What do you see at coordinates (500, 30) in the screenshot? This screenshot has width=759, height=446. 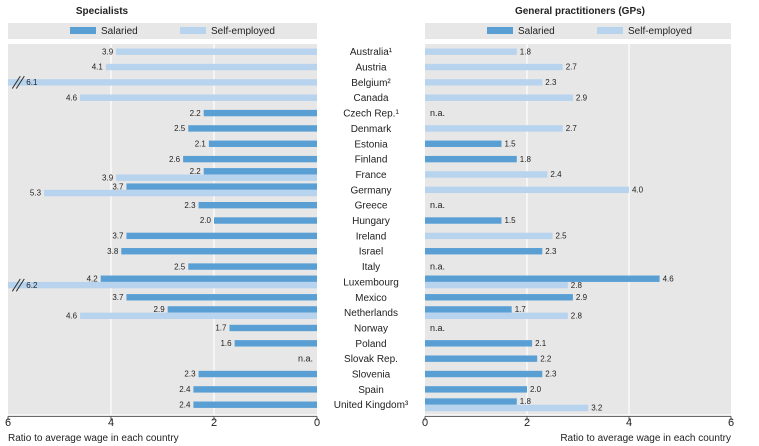 I see `right-legend-swatch-salaried` at bounding box center [500, 30].